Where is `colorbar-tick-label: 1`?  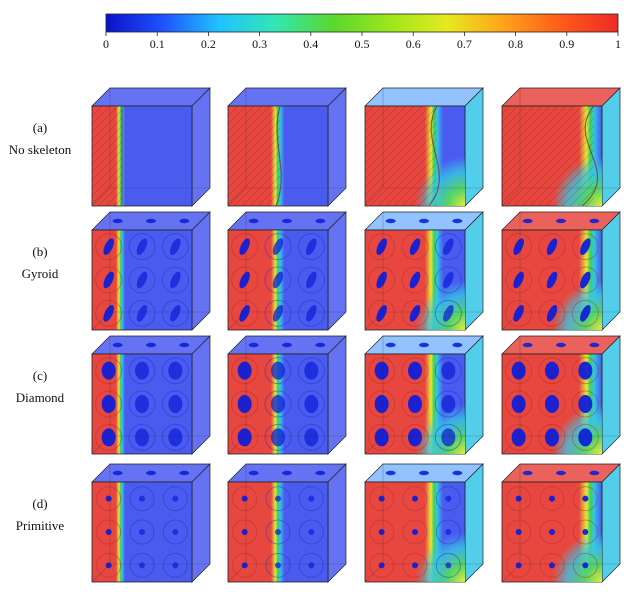
colorbar-tick-label: 1 is located at coordinates (618, 44).